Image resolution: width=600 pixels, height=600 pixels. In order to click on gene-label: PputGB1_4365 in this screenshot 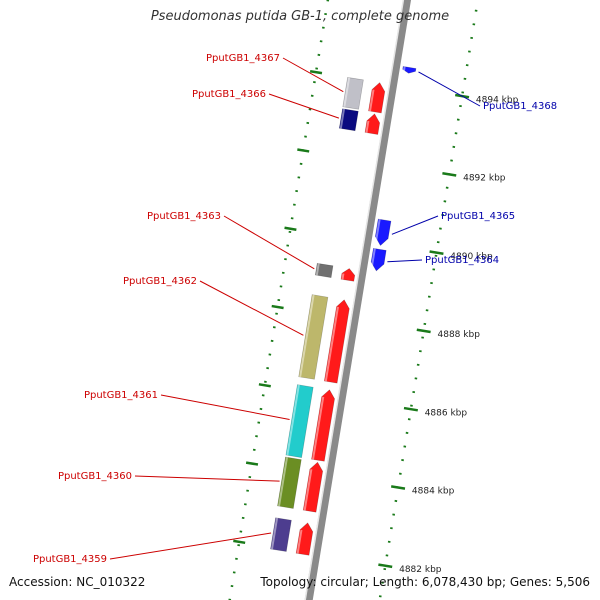, I will do `click(478, 216)`.